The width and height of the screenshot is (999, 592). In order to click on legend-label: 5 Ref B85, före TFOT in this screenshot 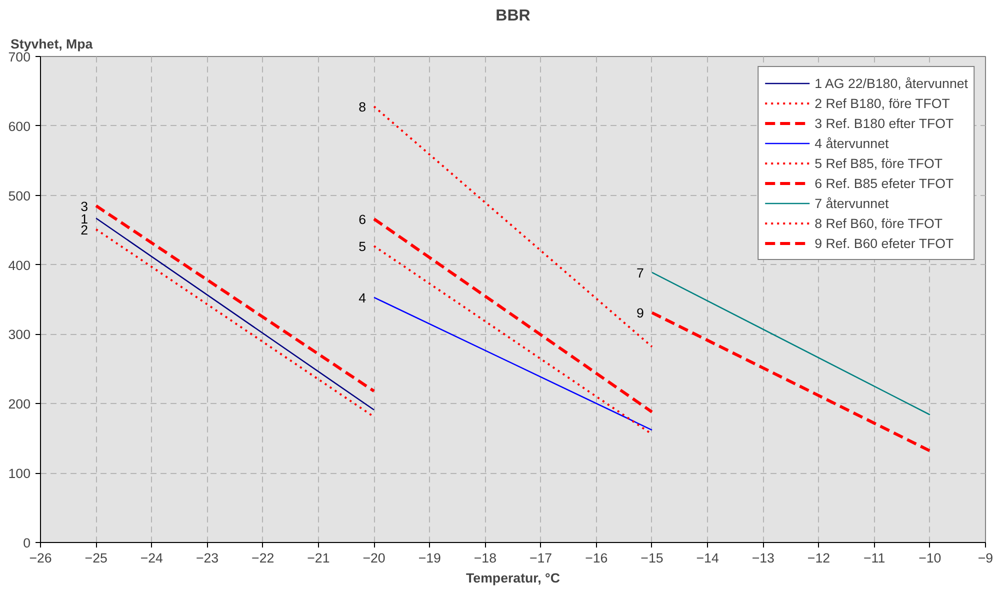, I will do `click(878, 163)`.